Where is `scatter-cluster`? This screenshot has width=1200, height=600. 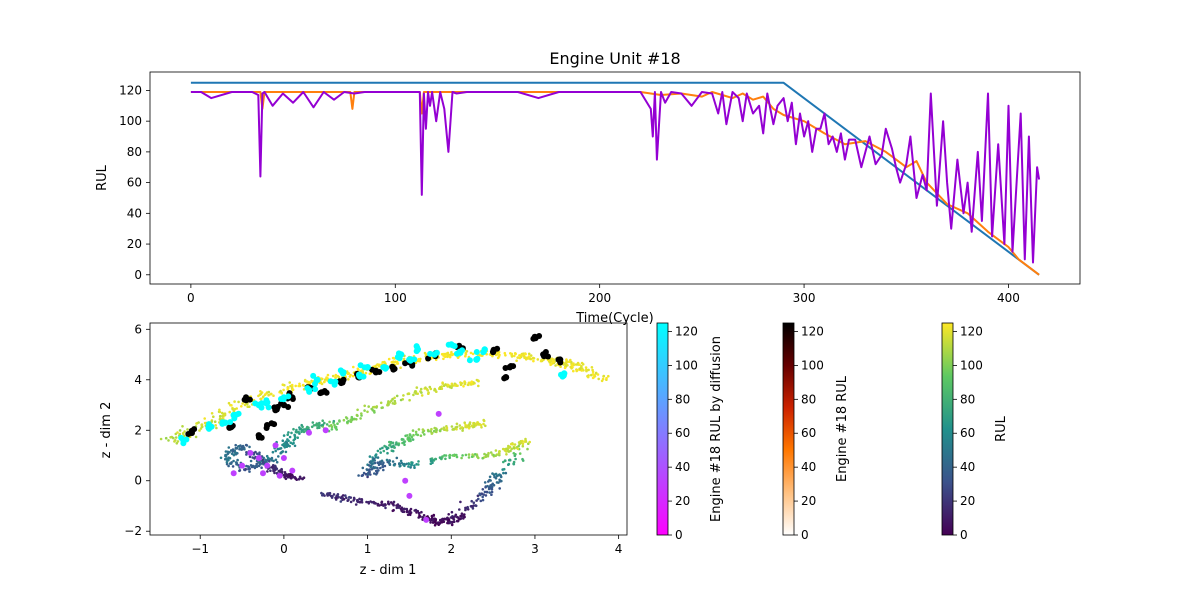 scatter-cluster is located at coordinates (384, 396).